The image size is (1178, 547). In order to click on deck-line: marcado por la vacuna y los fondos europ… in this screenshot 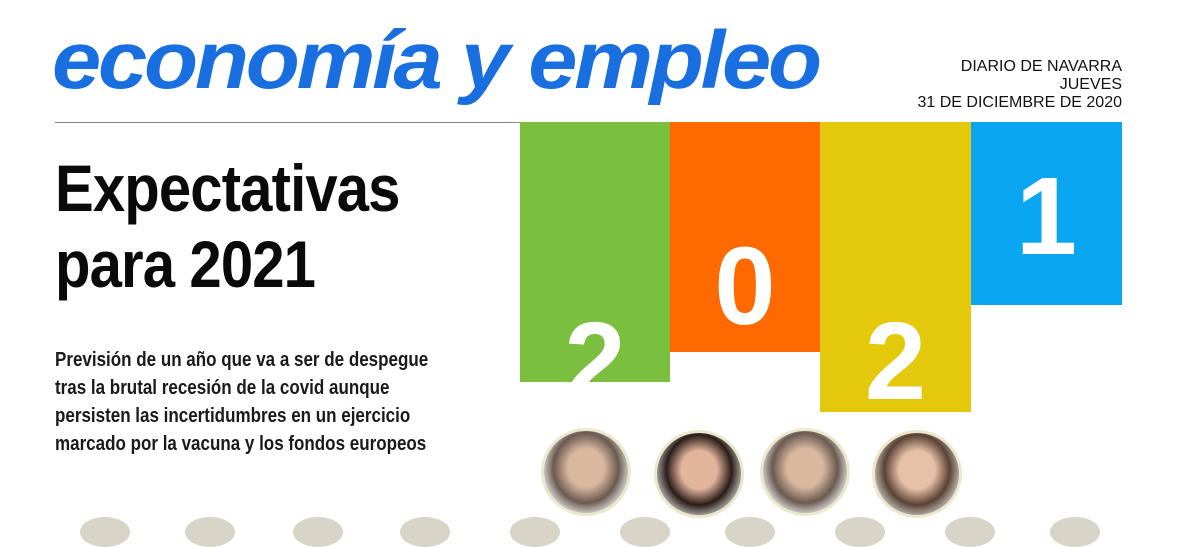, I will do `click(241, 444)`.